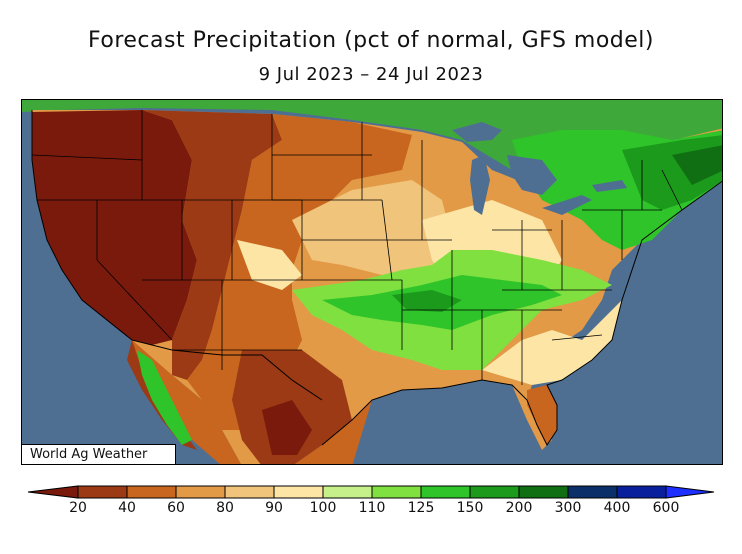  Describe the element at coordinates (78, 508) in the screenshot. I see `legend-tick-label: 20` at that location.